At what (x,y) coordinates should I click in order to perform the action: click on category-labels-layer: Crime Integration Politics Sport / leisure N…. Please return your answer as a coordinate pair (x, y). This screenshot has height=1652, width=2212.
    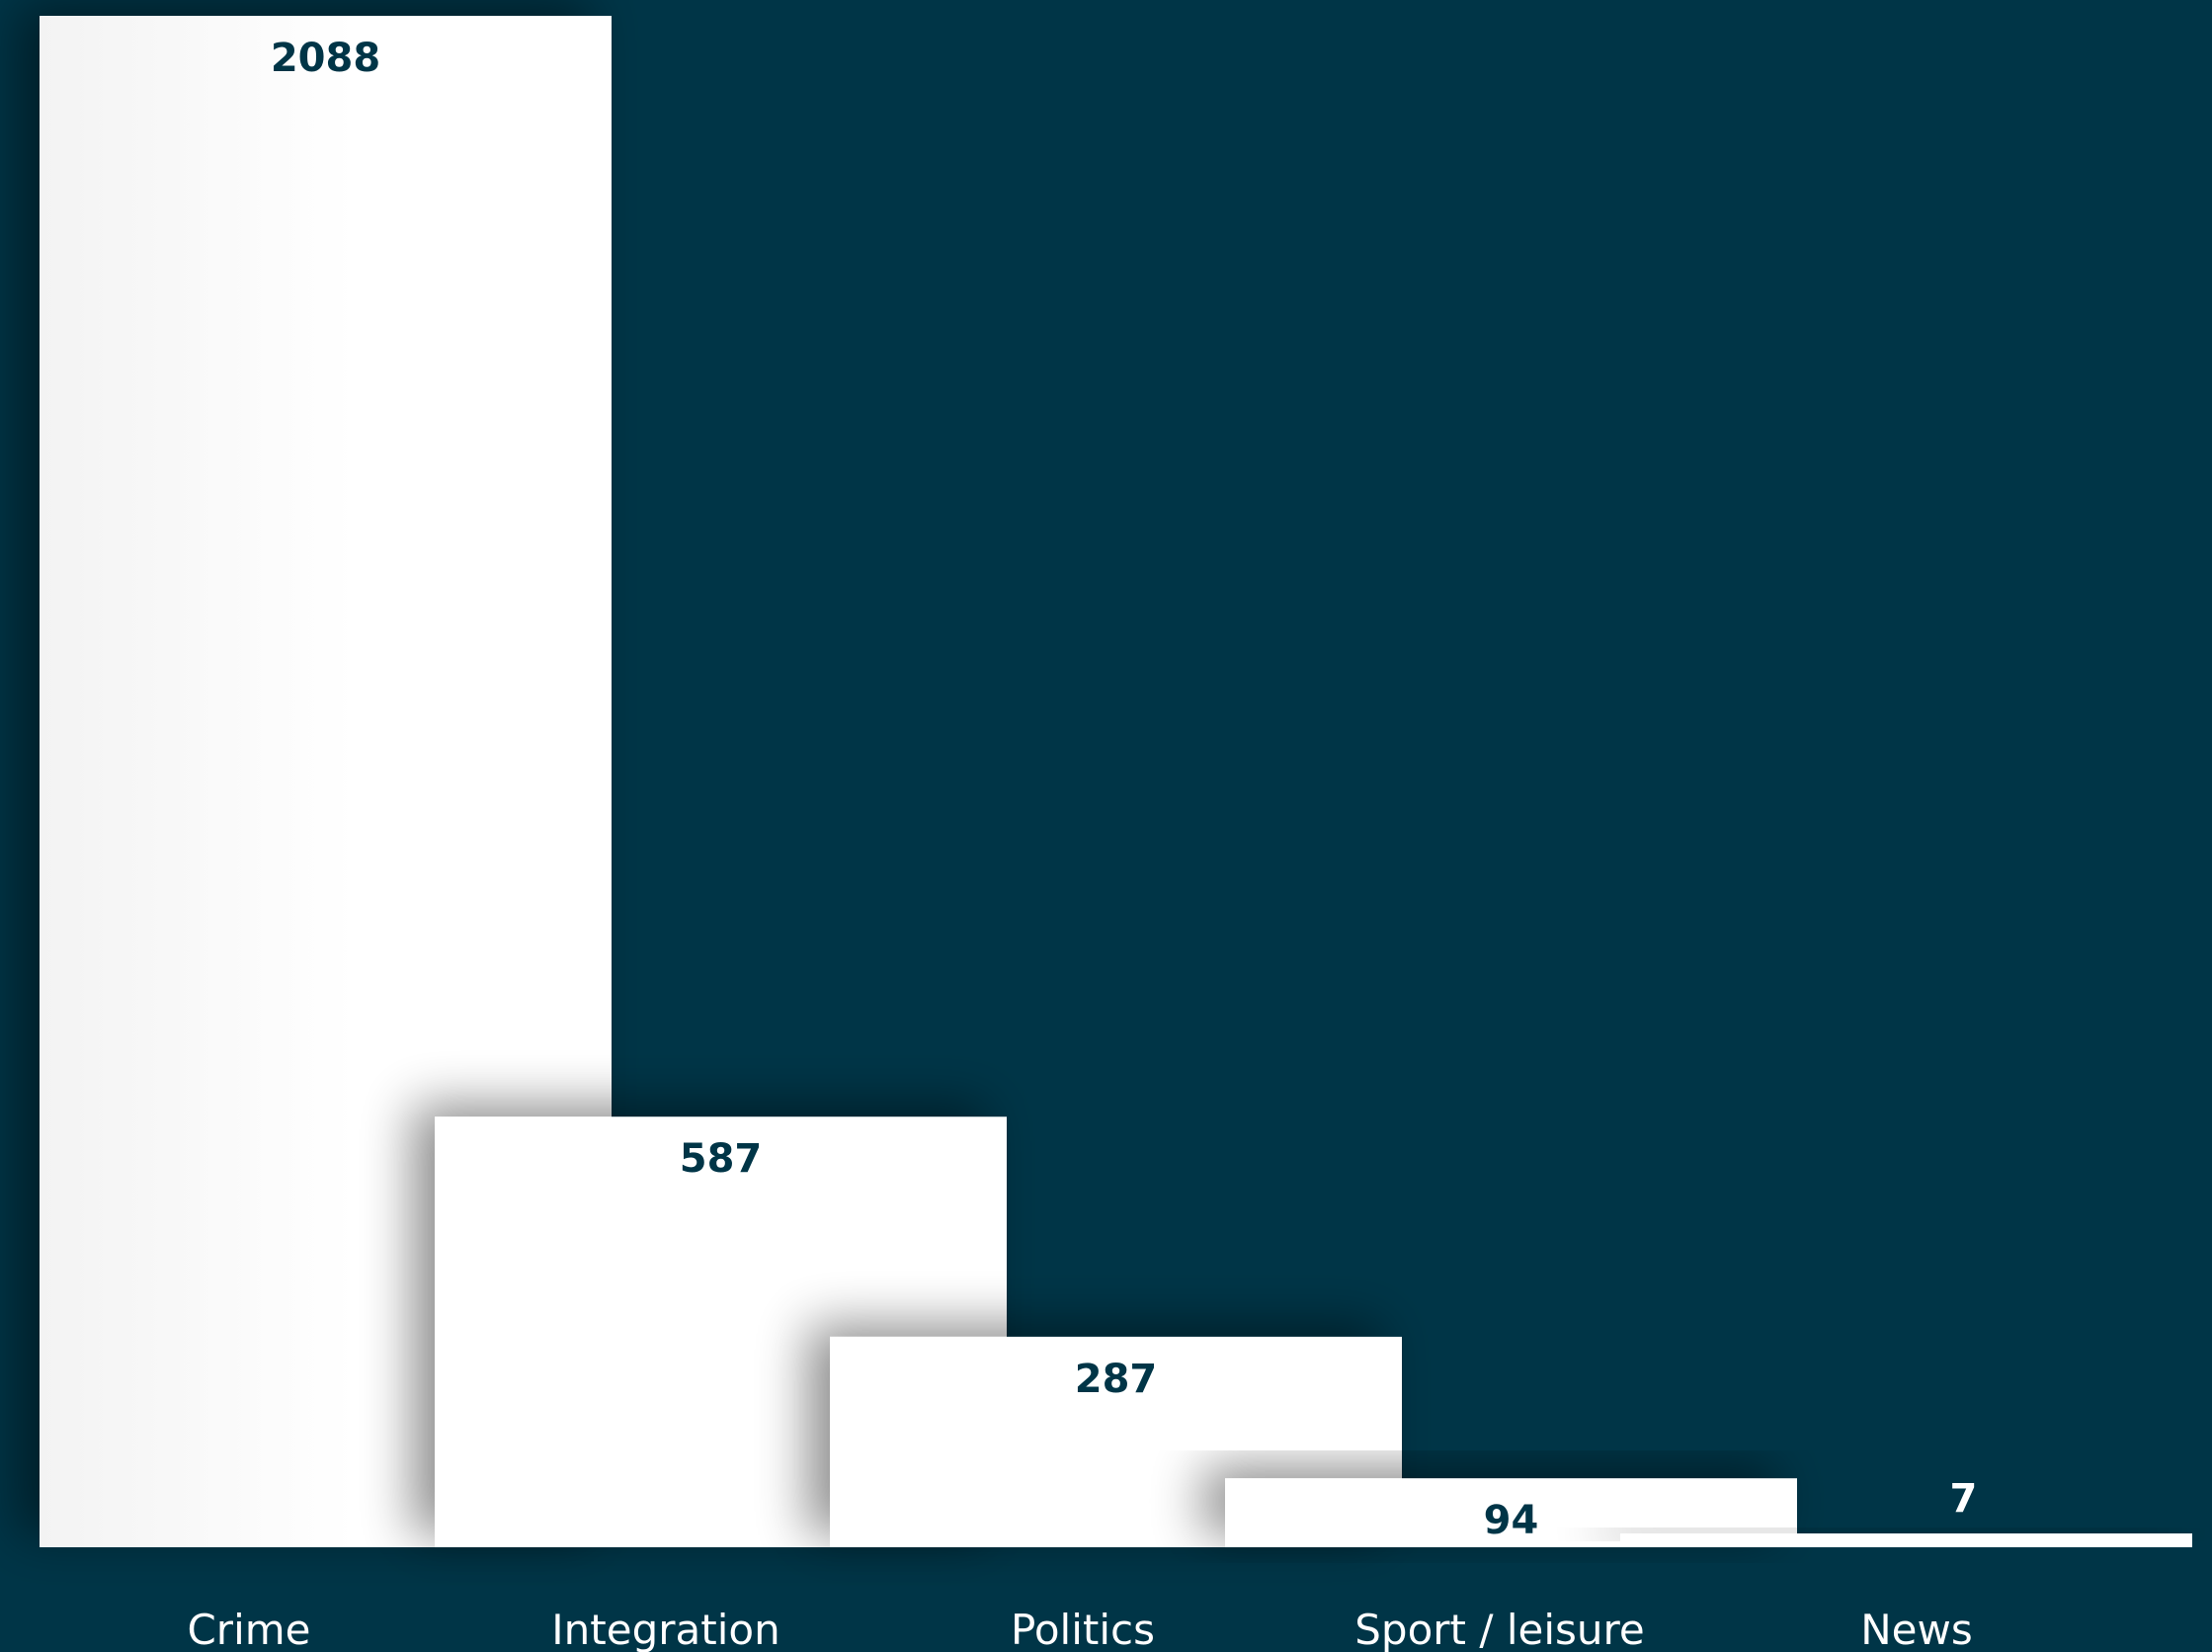
    Looking at the image, I should click on (1079, 1629).